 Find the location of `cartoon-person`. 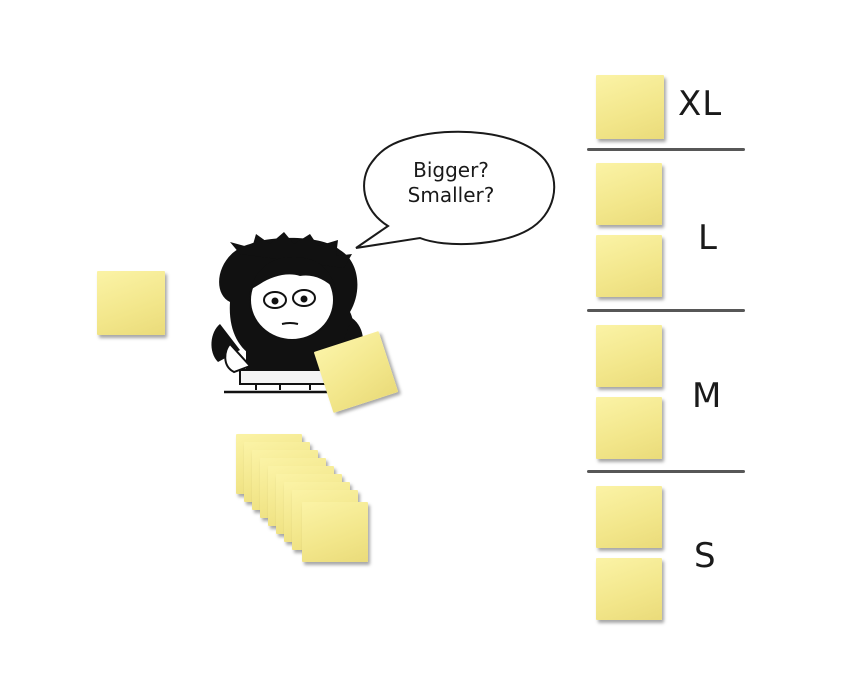

cartoon-person is located at coordinates (293, 313).